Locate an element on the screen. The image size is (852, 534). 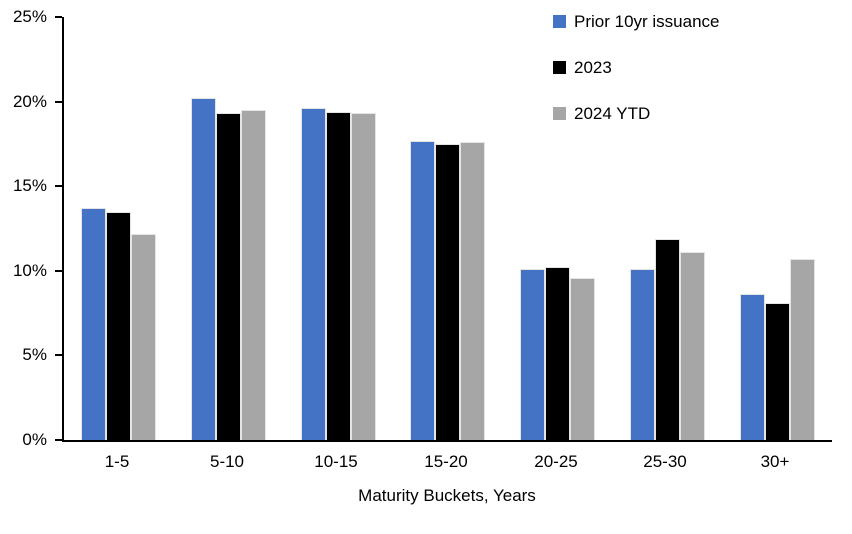
legend-item-2023: 2023 is located at coordinates (636, 67).